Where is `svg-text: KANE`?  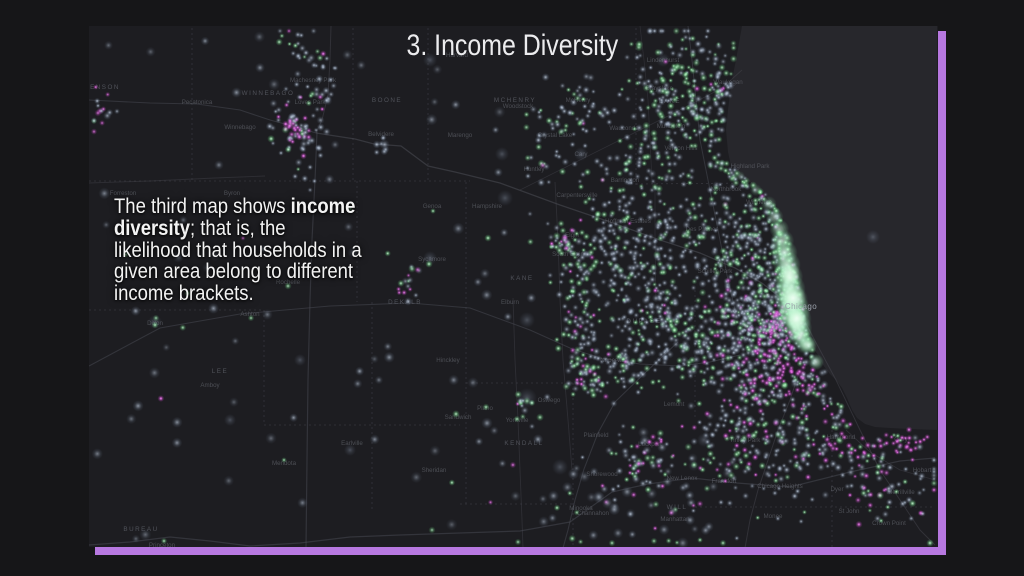 svg-text: KANE is located at coordinates (521, 278).